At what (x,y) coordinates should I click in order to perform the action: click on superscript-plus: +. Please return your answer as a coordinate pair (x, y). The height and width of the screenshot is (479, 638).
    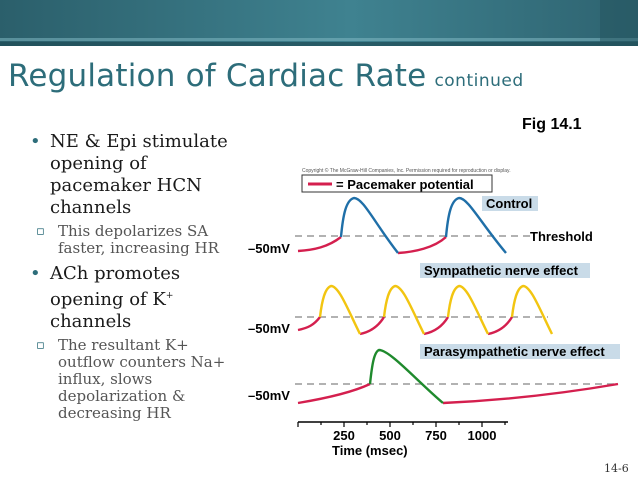
    Looking at the image, I should click on (169, 296).